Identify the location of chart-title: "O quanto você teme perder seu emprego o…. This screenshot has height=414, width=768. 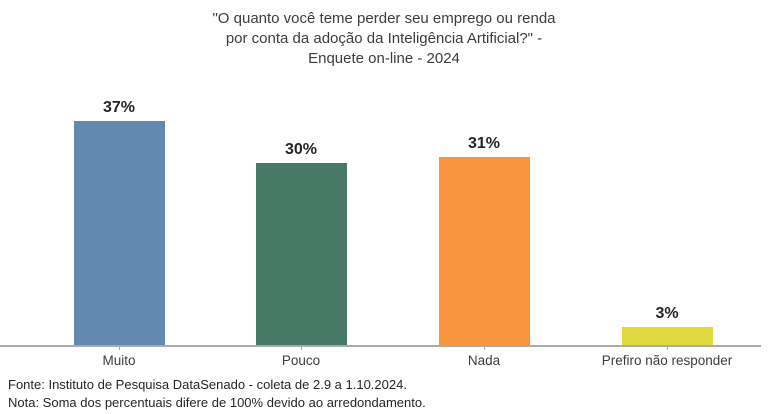
(384, 38).